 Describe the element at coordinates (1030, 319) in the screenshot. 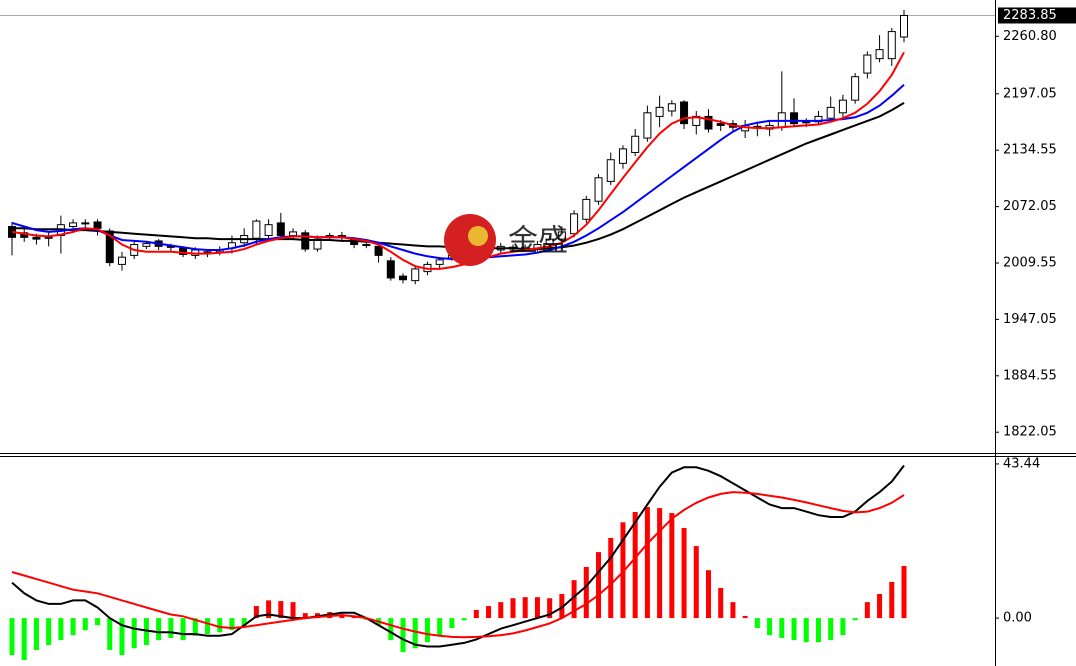

I see `y-tick-label: 1947.05` at that location.